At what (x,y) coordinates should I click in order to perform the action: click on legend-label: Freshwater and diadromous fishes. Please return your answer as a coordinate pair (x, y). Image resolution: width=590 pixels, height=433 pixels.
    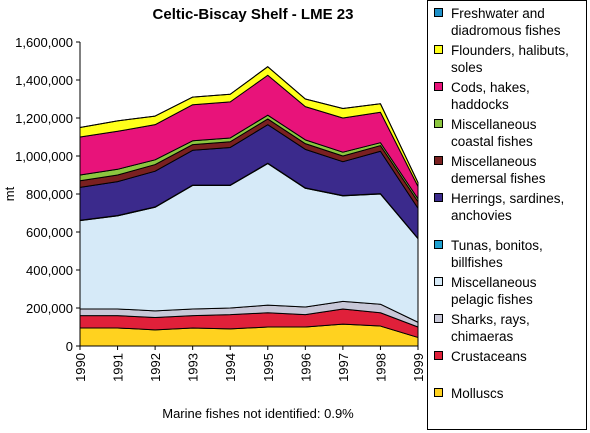
    Looking at the image, I should click on (506, 22).